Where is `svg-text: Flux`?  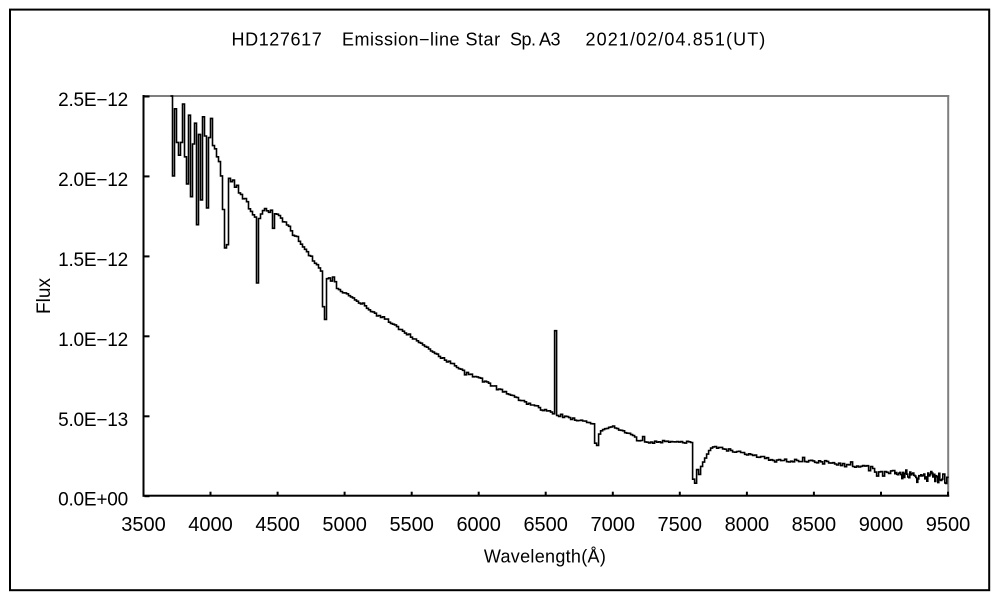
svg-text: Flux is located at coordinates (44, 296).